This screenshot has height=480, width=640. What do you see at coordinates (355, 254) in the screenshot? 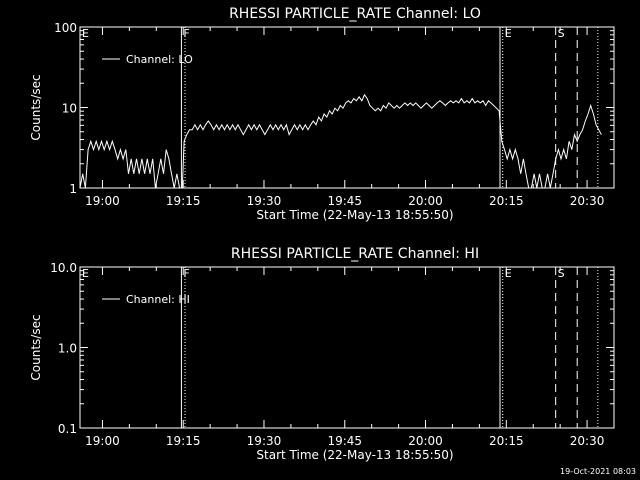
I see `chart-title: RHESSI PARTICLE_RATE Channel: HI` at bounding box center [355, 254].